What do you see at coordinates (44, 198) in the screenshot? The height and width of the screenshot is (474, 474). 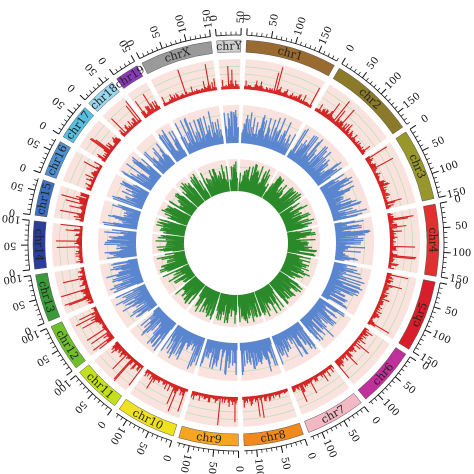 I see `chromosome-label: chr15` at bounding box center [44, 198].